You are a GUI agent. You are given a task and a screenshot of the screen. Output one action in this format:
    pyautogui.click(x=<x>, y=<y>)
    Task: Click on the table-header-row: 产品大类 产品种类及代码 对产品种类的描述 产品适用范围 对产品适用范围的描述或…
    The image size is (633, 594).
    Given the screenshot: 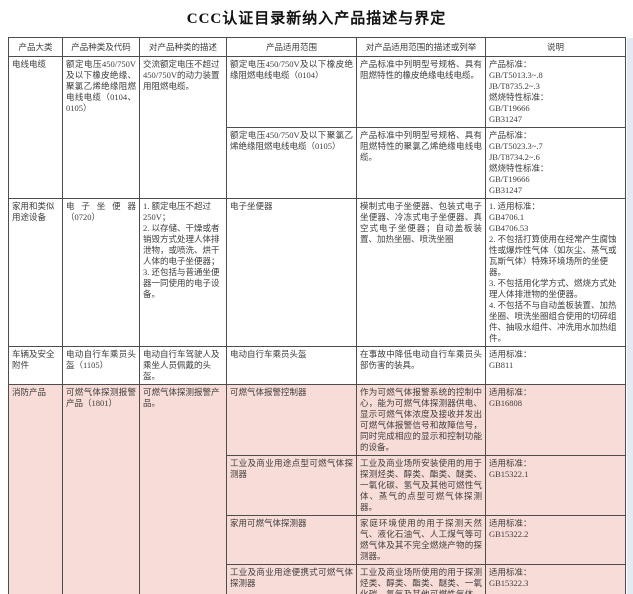 What is the action you would take?
    pyautogui.click(x=317, y=47)
    